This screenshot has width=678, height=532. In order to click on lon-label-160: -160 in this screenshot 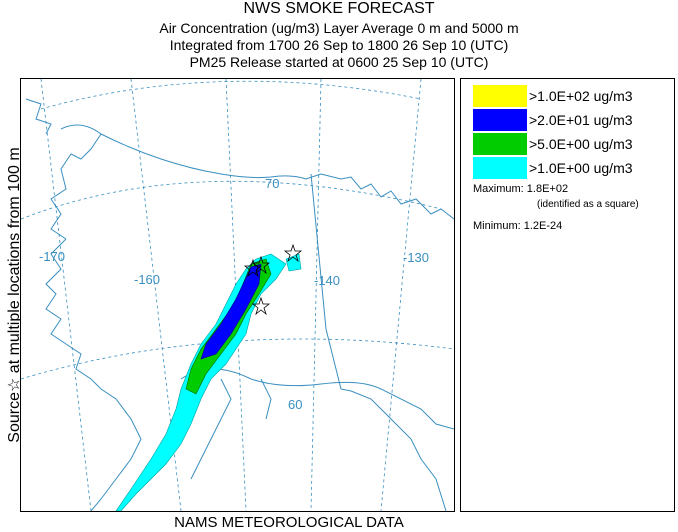, I will do `click(147, 279)`.